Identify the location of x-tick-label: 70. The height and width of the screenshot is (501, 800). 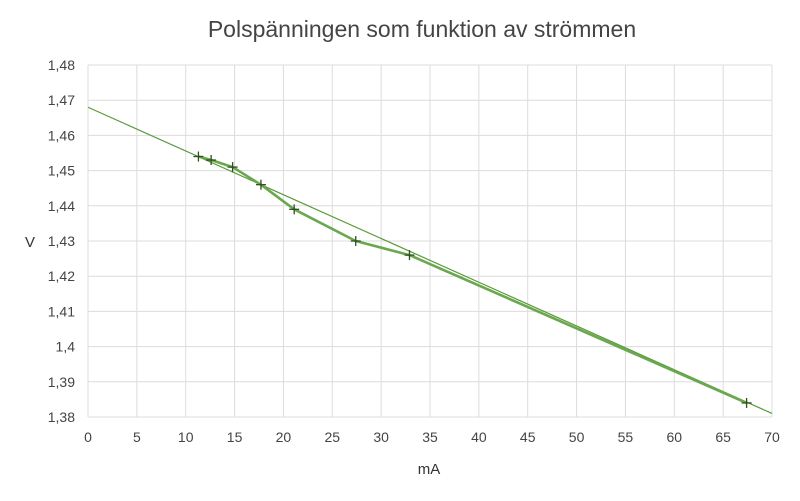
(772, 437).